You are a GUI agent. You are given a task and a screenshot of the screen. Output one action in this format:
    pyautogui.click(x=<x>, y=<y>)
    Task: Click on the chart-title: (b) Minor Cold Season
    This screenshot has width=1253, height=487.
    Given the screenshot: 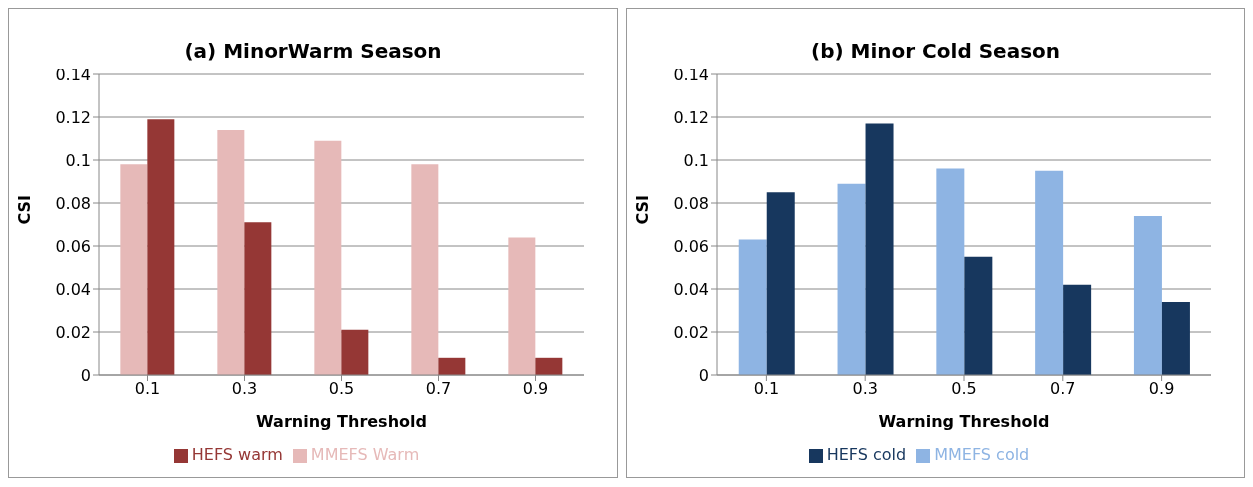 What is the action you would take?
    pyautogui.click(x=935, y=51)
    